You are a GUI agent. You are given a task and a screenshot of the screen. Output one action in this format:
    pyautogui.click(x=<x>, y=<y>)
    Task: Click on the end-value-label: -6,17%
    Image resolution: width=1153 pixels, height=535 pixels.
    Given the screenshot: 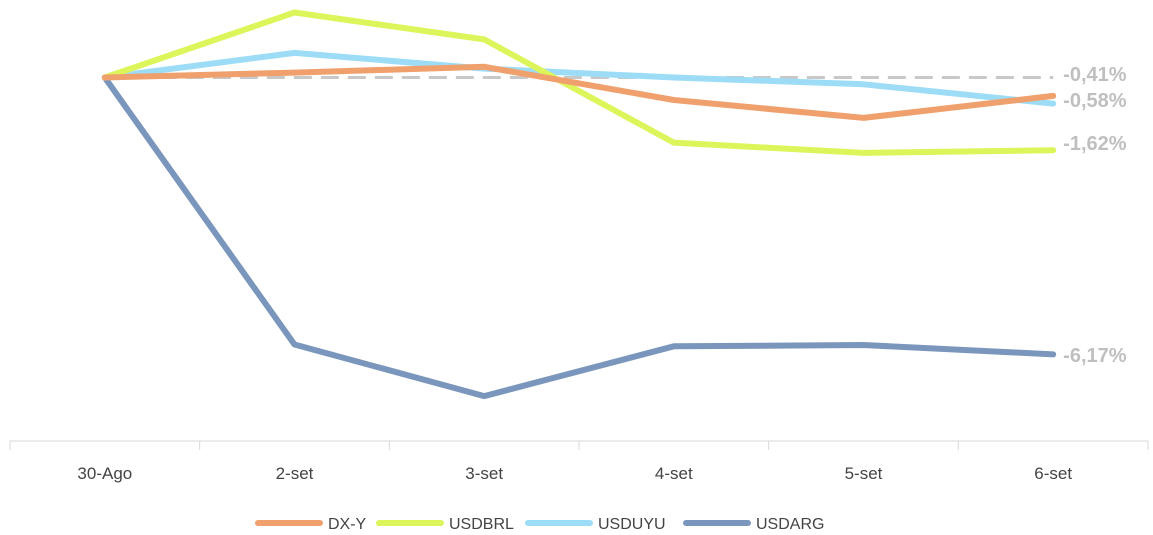 What is the action you would take?
    pyautogui.click(x=1095, y=356)
    